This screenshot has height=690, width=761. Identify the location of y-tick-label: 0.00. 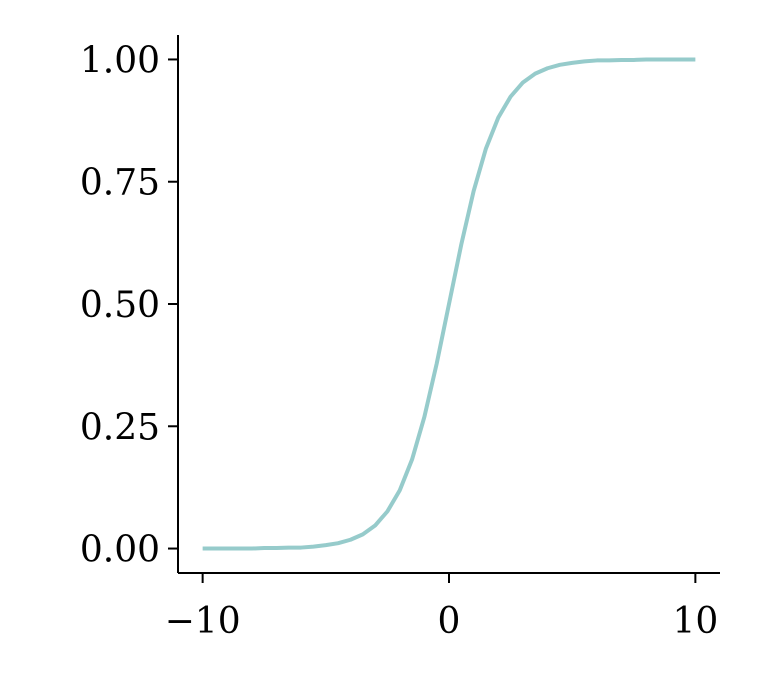
(120, 550).